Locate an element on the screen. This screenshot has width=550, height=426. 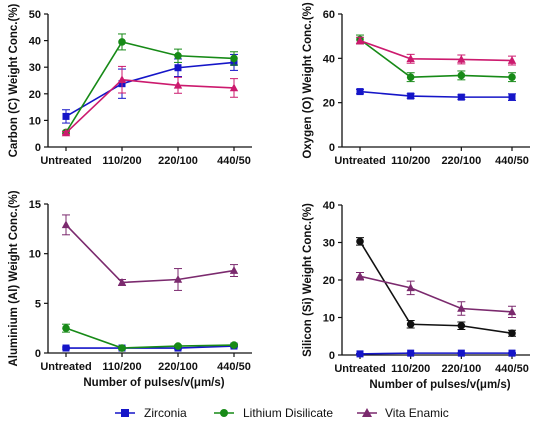
aluminium-y-axis-title: Aluminium (Al) Weight Conc.(%) is located at coordinates (14, 278).